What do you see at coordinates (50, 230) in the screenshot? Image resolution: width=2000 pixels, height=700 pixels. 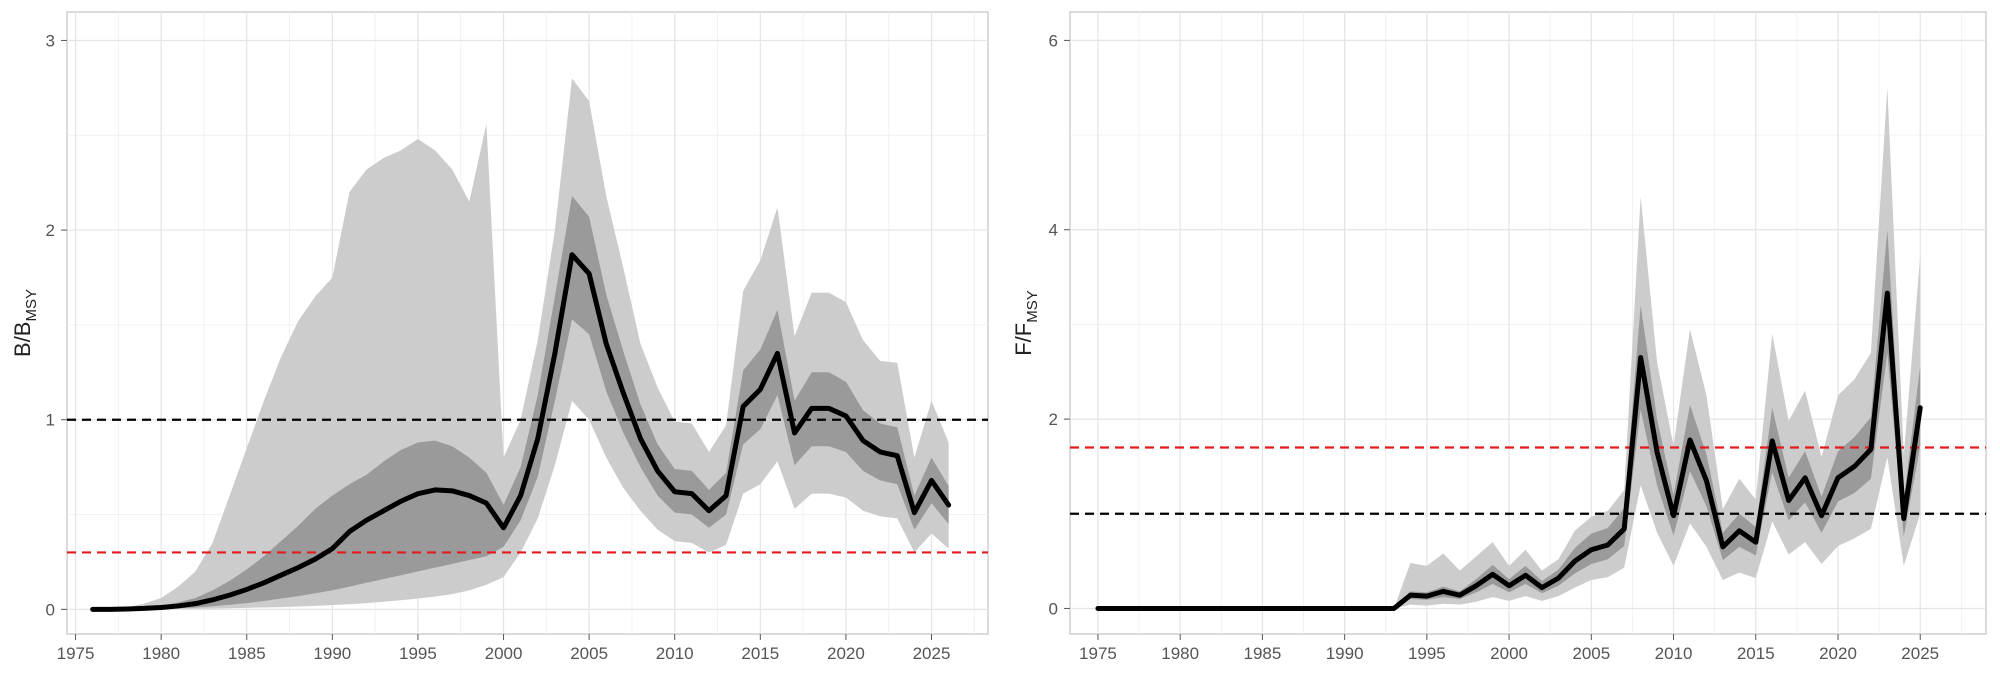 I see `biomass-y-tick-label: 2` at bounding box center [50, 230].